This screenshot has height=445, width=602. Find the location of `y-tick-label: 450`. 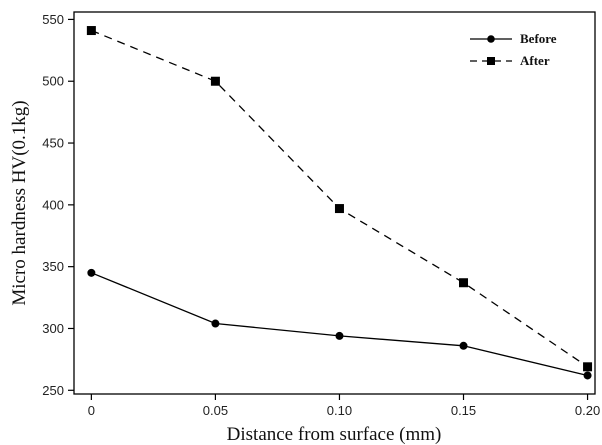

y-tick-label: 450 is located at coordinates (53, 143).